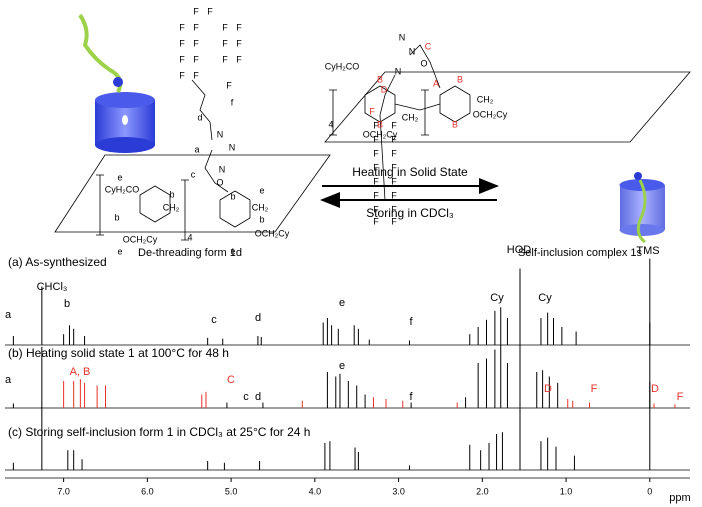 Image resolution: width=702 pixels, height=507 pixels. I want to click on plane-left, so click(192, 193).